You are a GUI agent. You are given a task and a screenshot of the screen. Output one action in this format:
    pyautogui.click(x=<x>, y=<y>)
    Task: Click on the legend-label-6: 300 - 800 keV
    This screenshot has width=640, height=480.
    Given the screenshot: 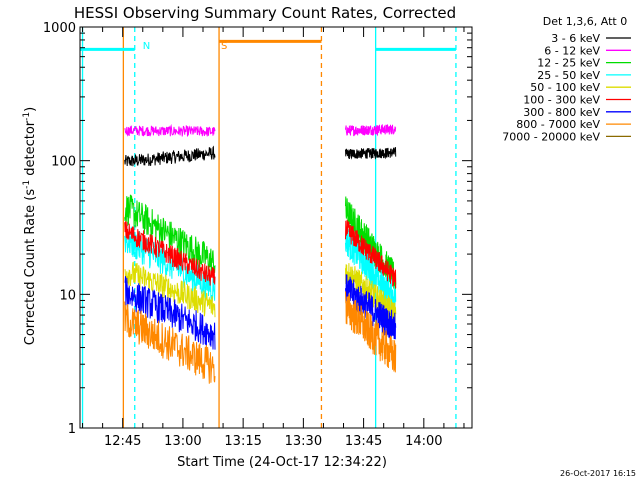 What is the action you would take?
    pyautogui.click(x=561, y=112)
    